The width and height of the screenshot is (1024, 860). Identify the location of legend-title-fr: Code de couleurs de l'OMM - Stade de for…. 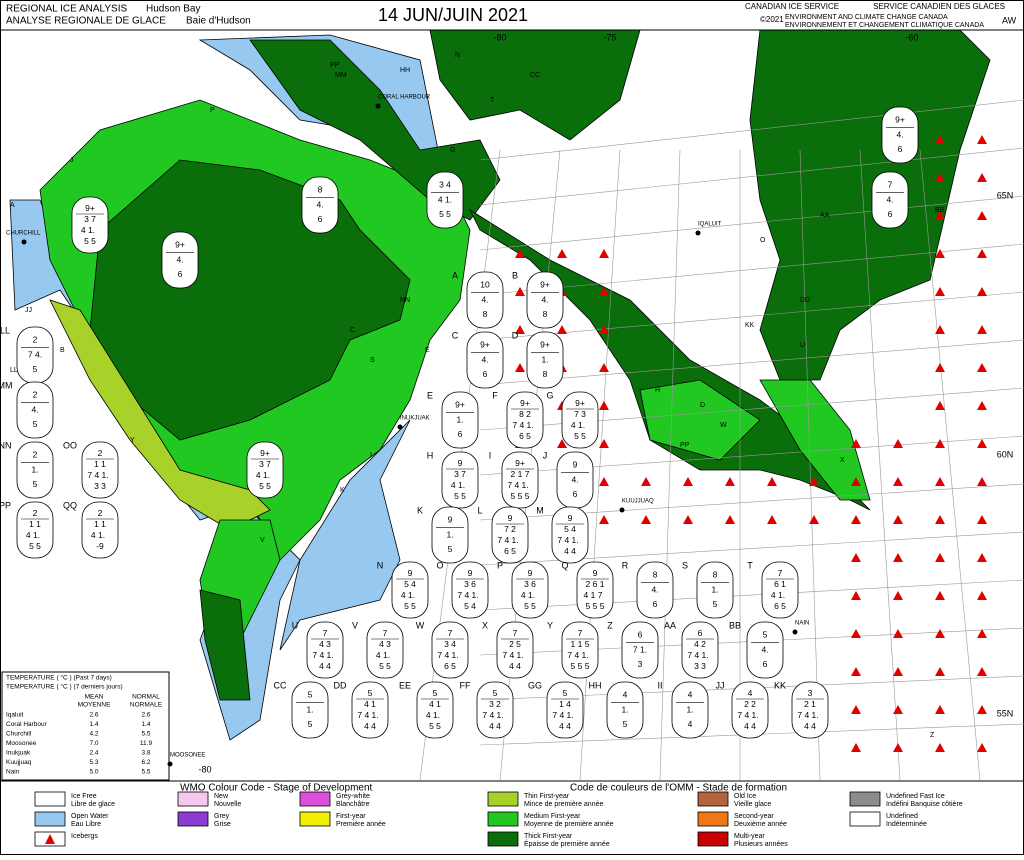
(678, 788).